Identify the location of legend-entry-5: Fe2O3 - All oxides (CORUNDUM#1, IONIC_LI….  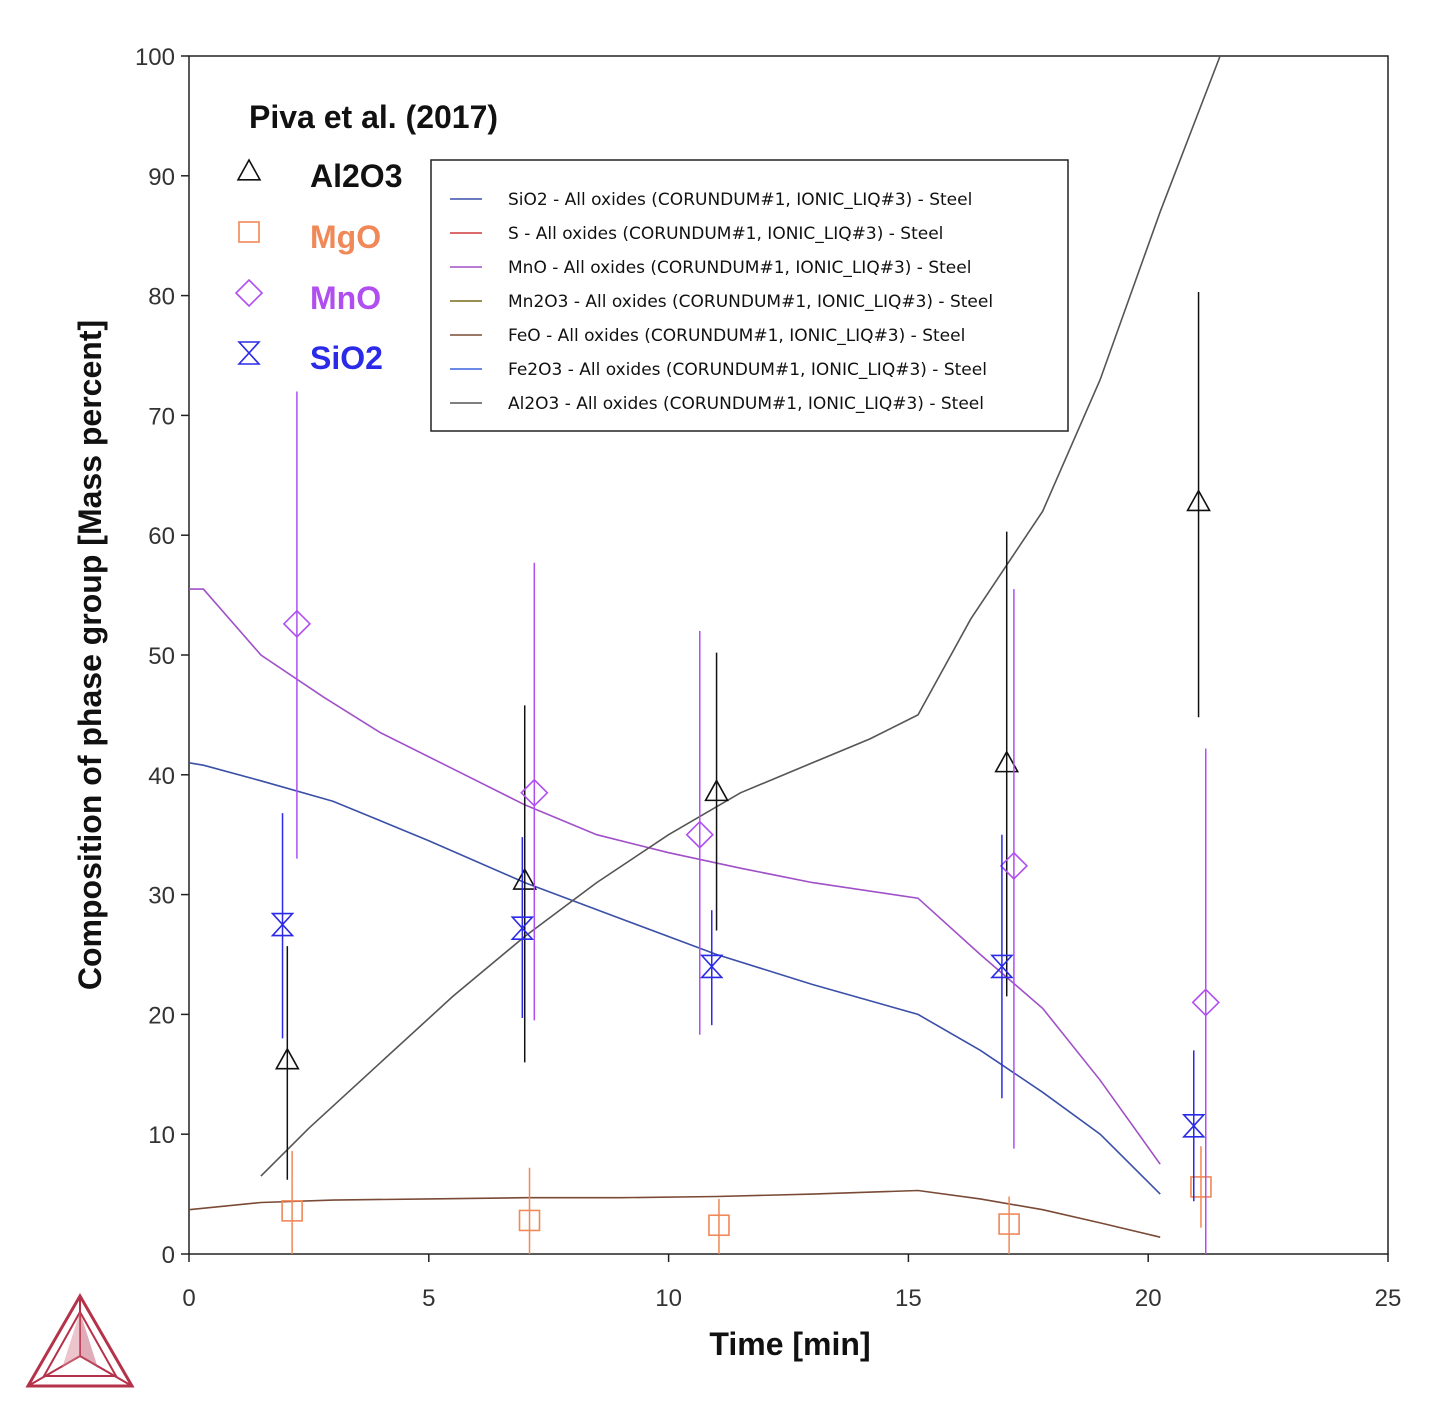
(747, 370).